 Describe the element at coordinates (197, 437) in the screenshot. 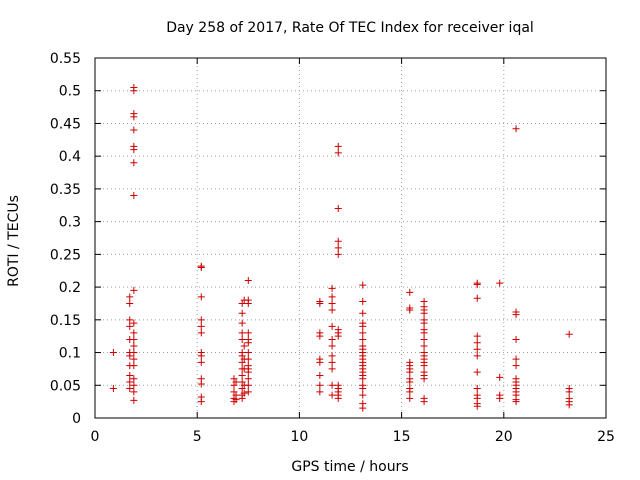

I see `x-tick-label: 5` at that location.